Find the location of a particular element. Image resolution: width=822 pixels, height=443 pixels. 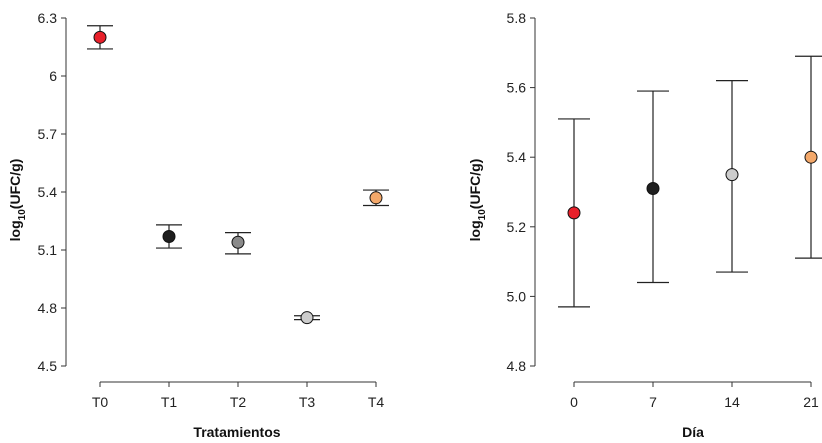

x-tick-label: 7 is located at coordinates (653, 402).